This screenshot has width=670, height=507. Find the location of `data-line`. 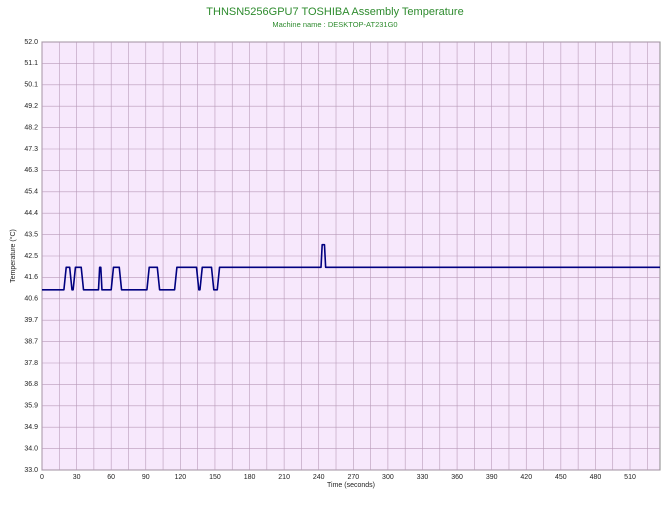

data-line is located at coordinates (351, 267).